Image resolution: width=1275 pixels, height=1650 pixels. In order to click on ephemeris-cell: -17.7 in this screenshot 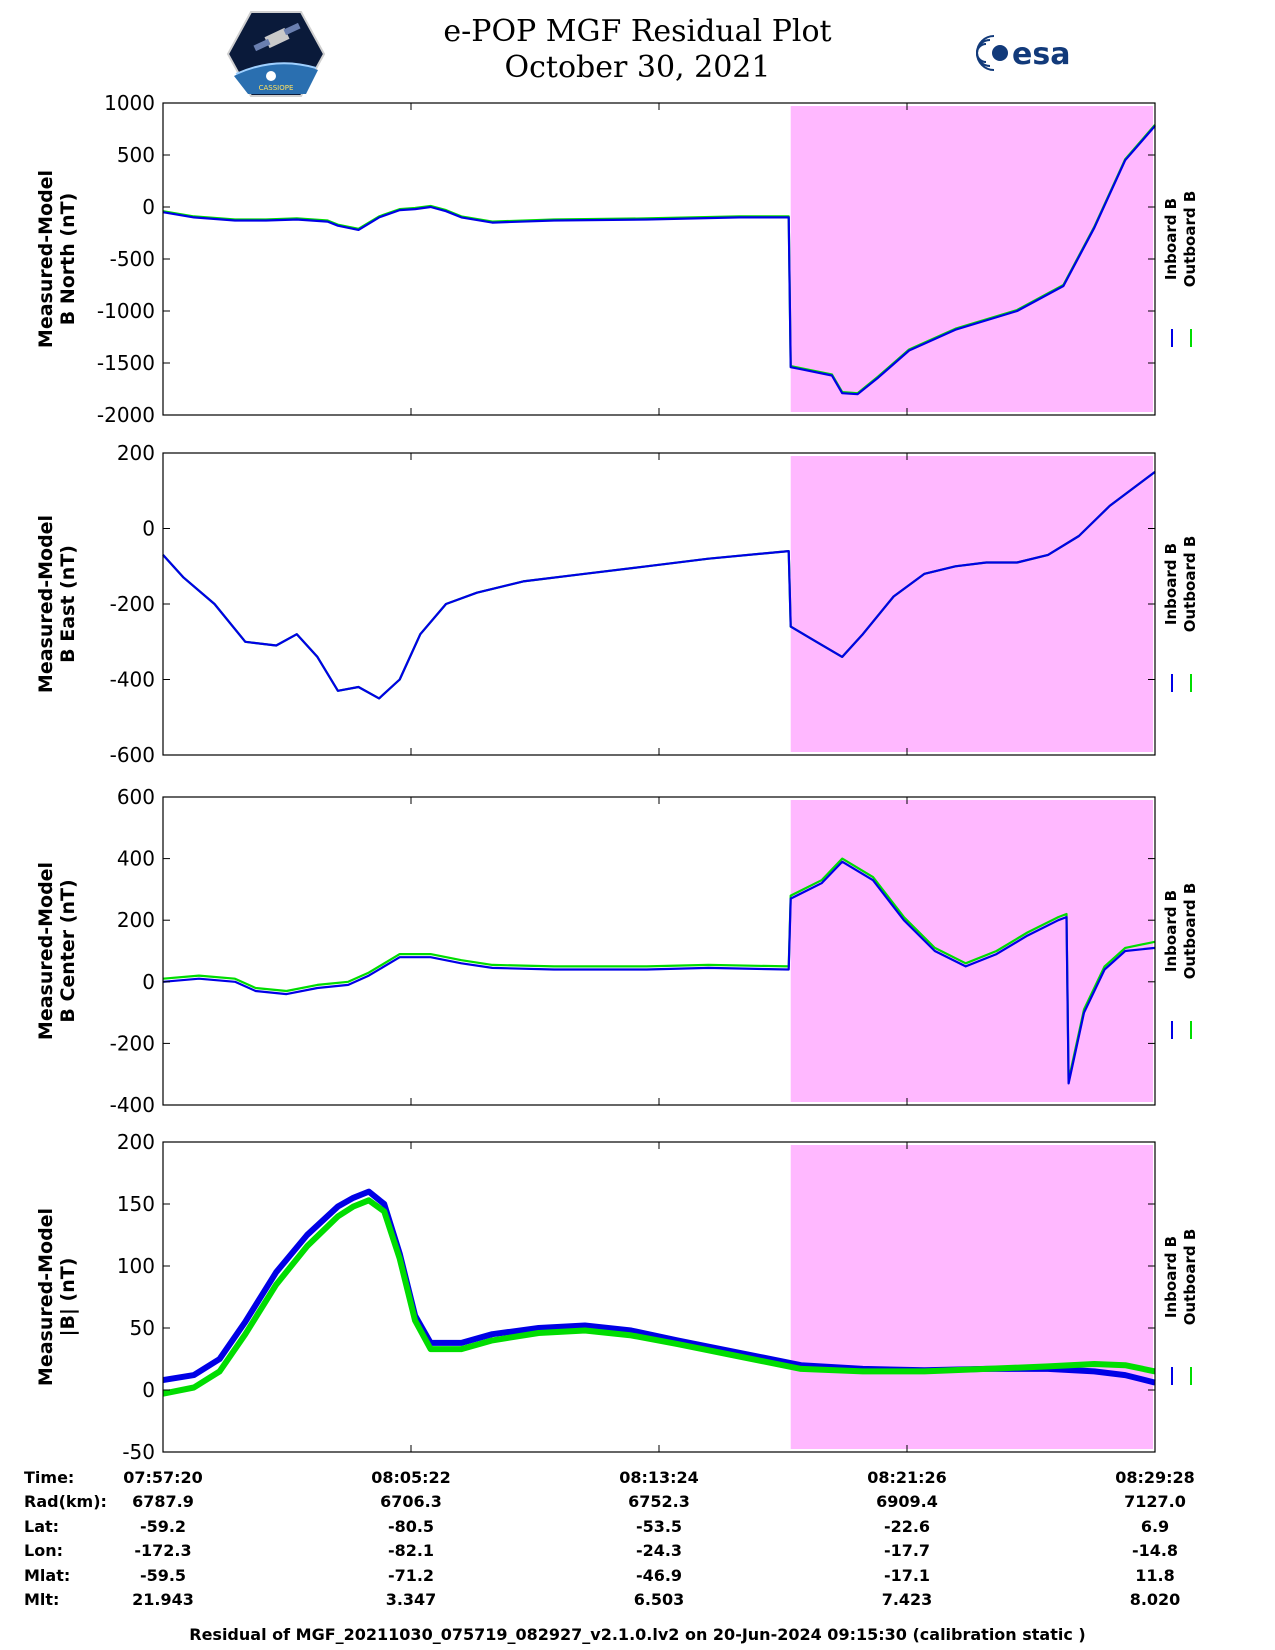, I will do `click(907, 1551)`.